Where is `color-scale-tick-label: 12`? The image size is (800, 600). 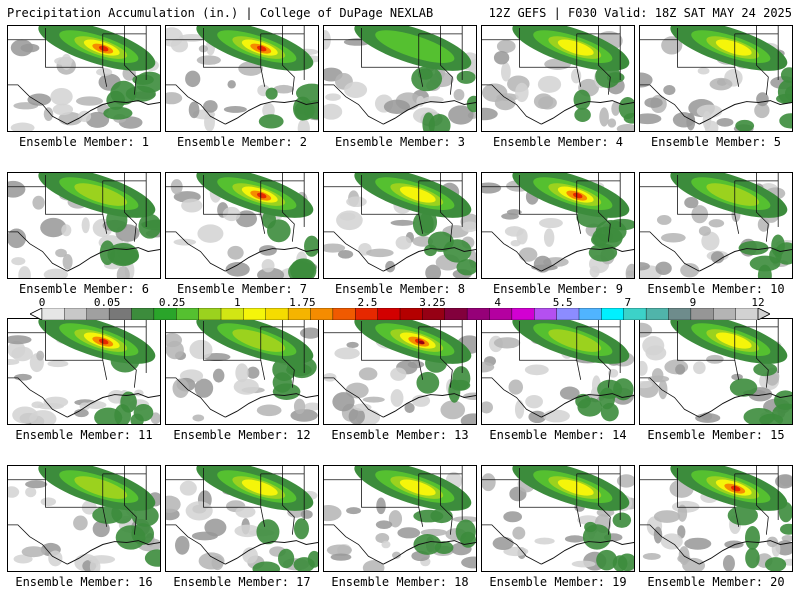 color-scale-tick-label: 12 is located at coordinates (758, 302).